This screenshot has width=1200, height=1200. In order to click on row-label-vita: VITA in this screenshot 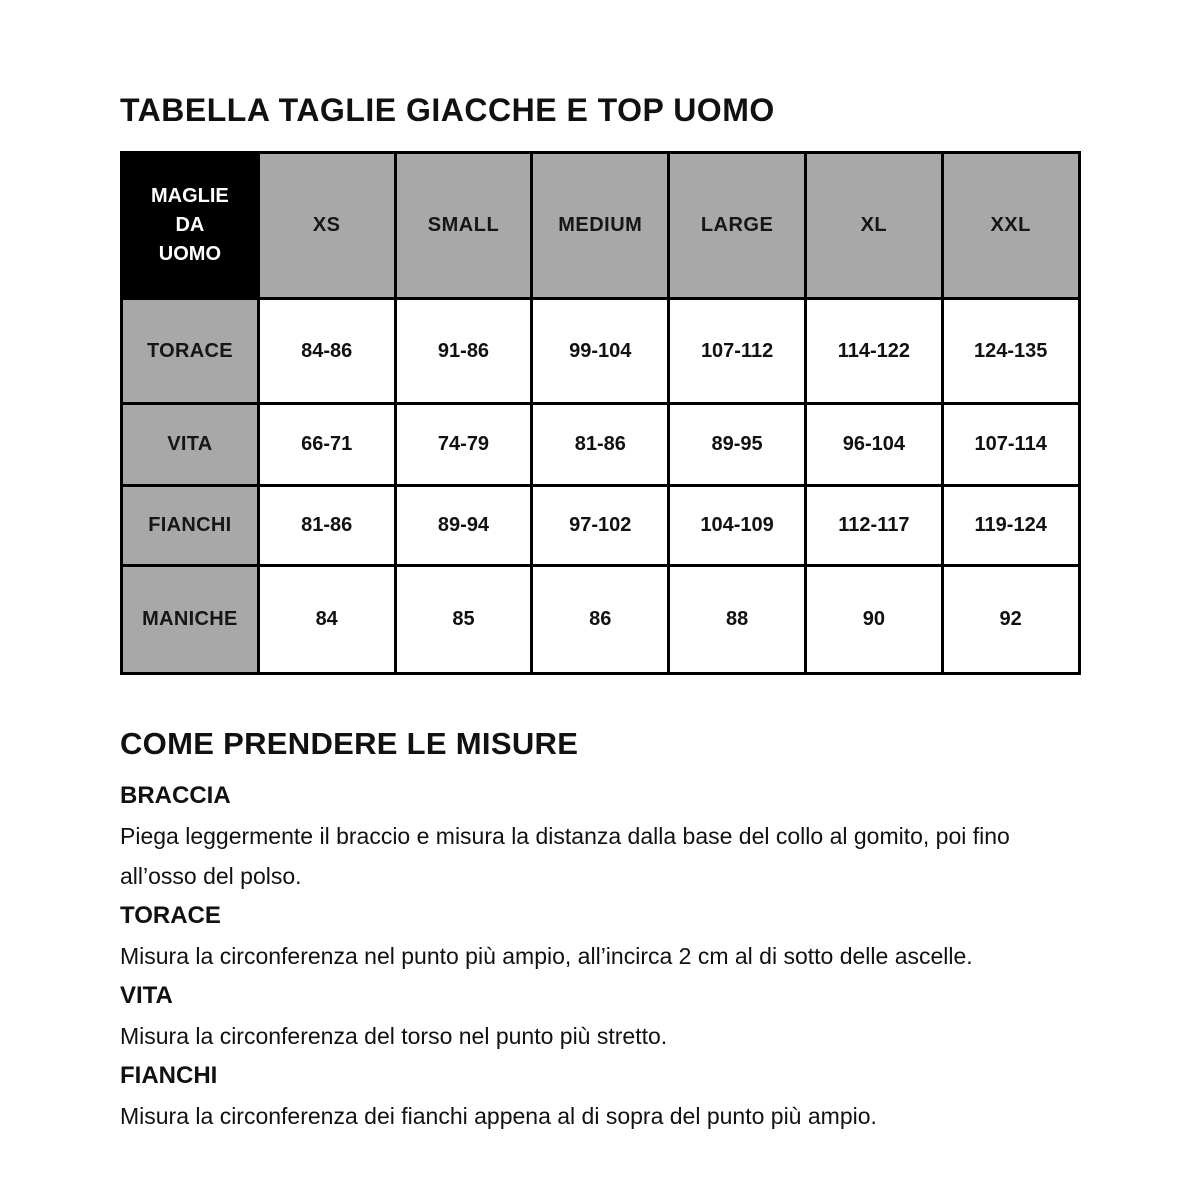, I will do `click(190, 444)`.